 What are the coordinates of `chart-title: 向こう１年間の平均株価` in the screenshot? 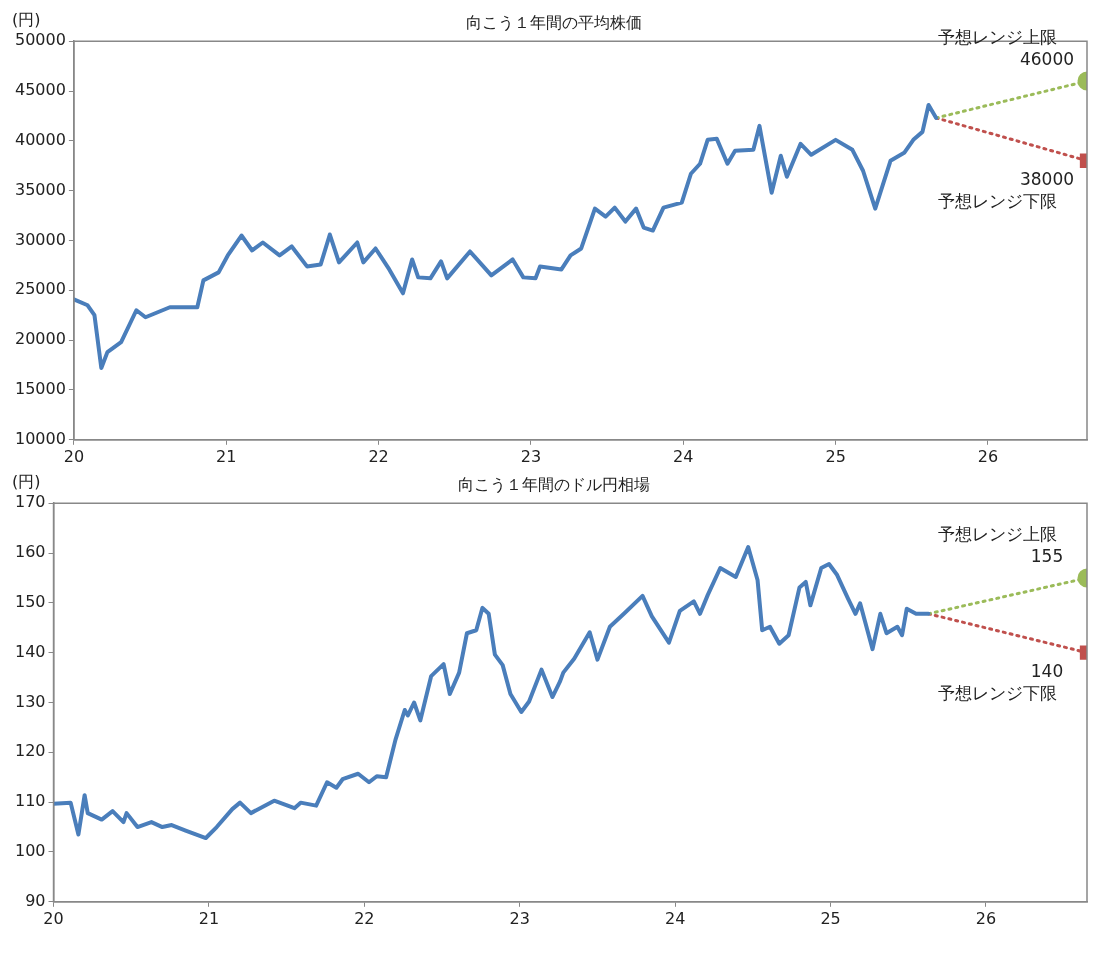 It's located at (554, 22).